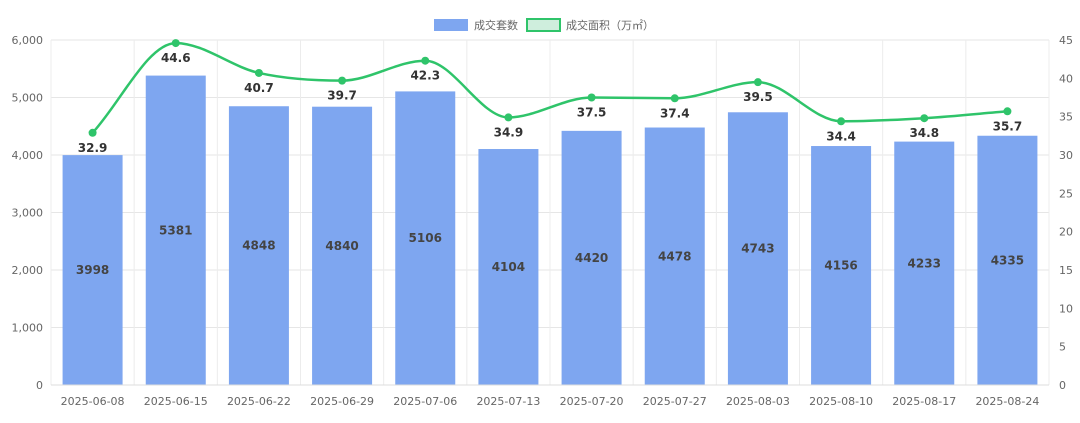 Image resolution: width=1080 pixels, height=423 pixels. I want to click on x-tick-label: 2025-08-17, so click(924, 401).